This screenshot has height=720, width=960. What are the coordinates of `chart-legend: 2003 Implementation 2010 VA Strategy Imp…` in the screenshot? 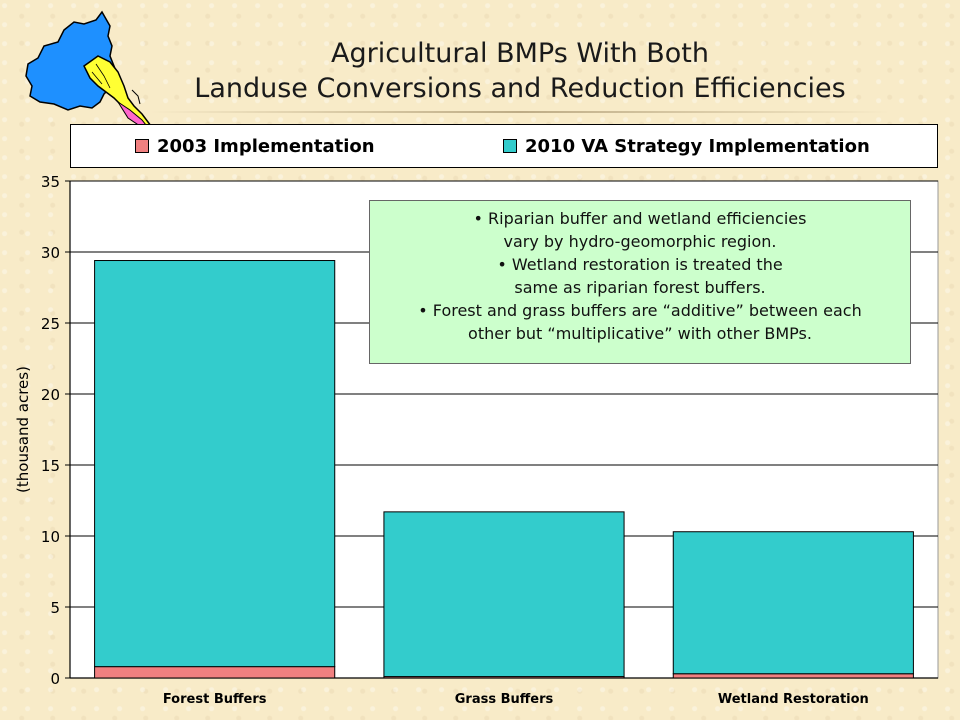 It's located at (504, 146).